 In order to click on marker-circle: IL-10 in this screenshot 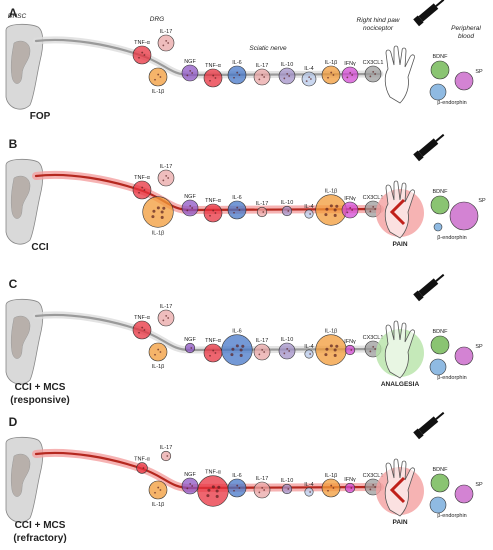, I will do `click(287, 73)`.